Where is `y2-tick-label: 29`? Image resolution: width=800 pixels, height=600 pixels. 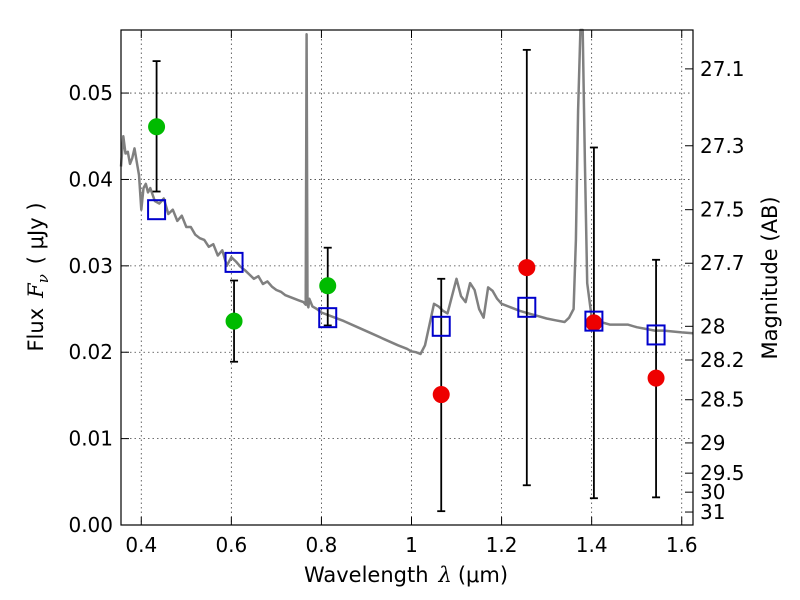
y2-tick-label: 29 is located at coordinates (712, 443).